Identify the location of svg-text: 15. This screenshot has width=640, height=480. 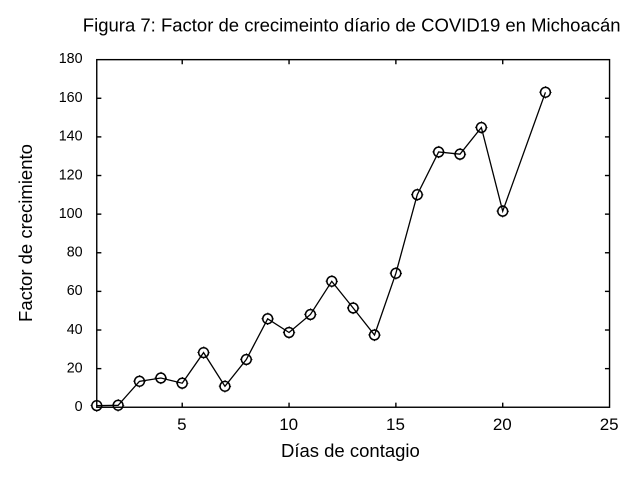
(395, 424).